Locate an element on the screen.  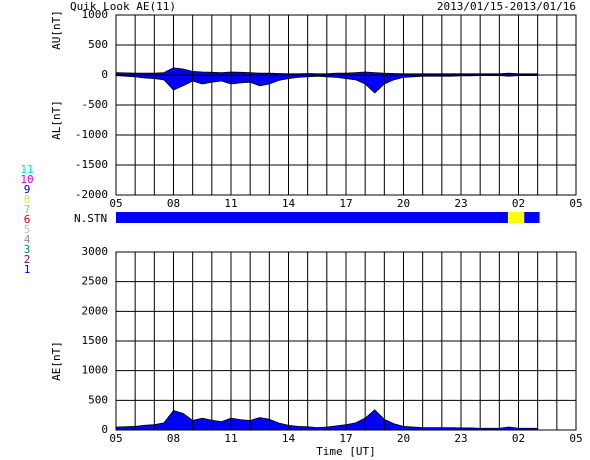
station-legend-label: 5 is located at coordinates (27, 229).